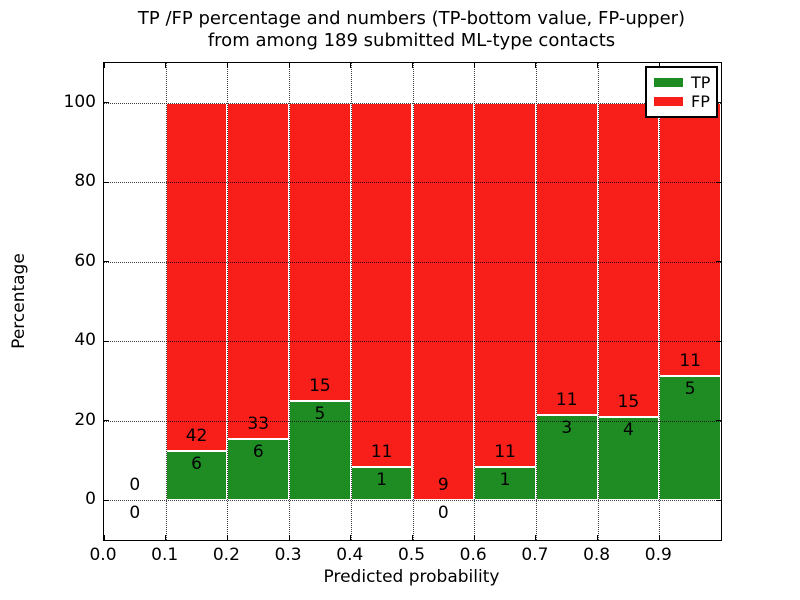 The height and width of the screenshot is (600, 800). What do you see at coordinates (443, 485) in the screenshot?
I see `bar-count-label-fp: 9` at bounding box center [443, 485].